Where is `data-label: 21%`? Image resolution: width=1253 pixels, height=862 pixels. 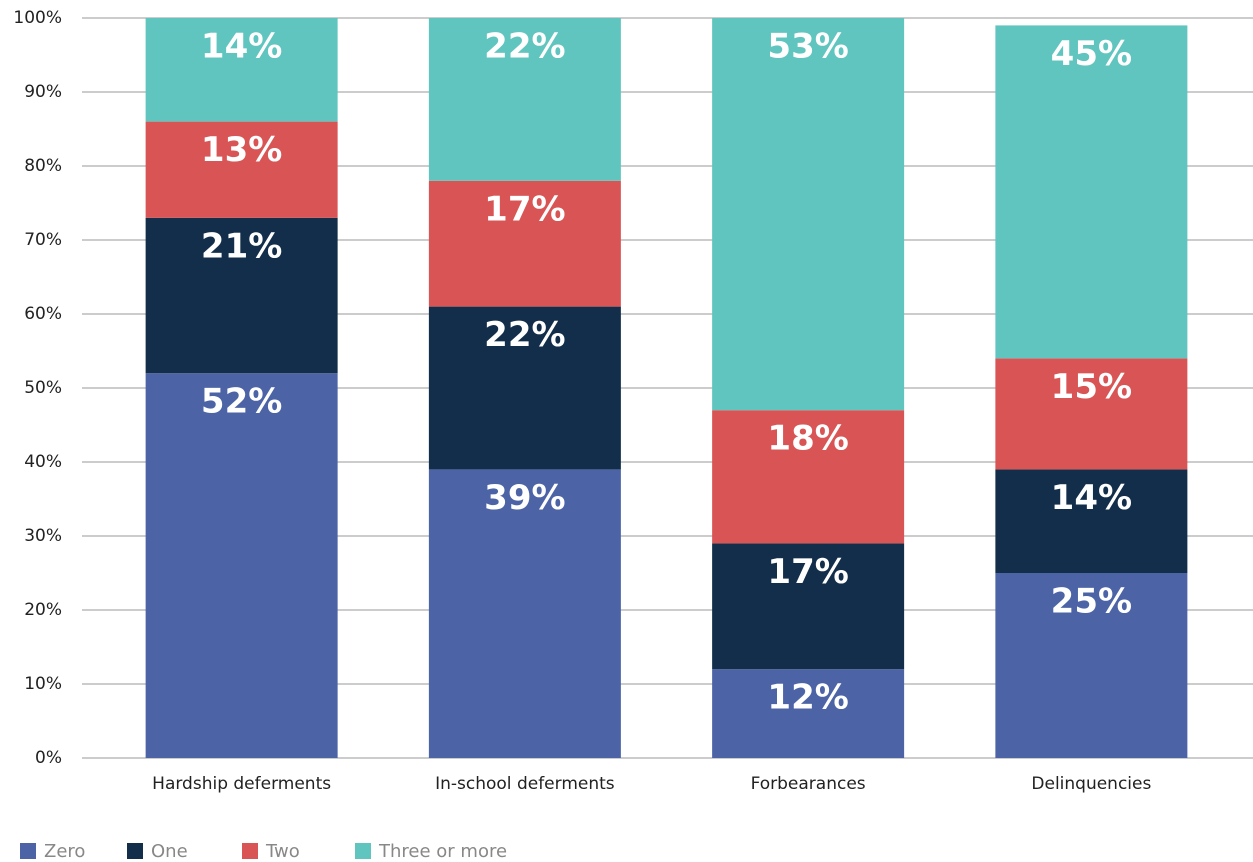
data-label: 21% is located at coordinates (241, 246).